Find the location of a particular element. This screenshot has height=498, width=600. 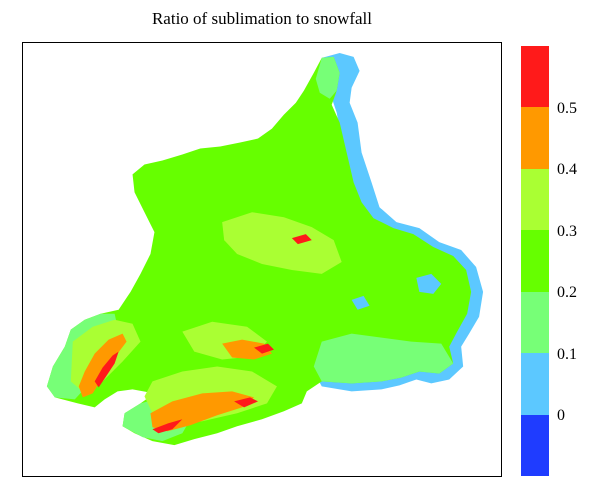

map-region-southeast-lightgreen is located at coordinates (383, 358).